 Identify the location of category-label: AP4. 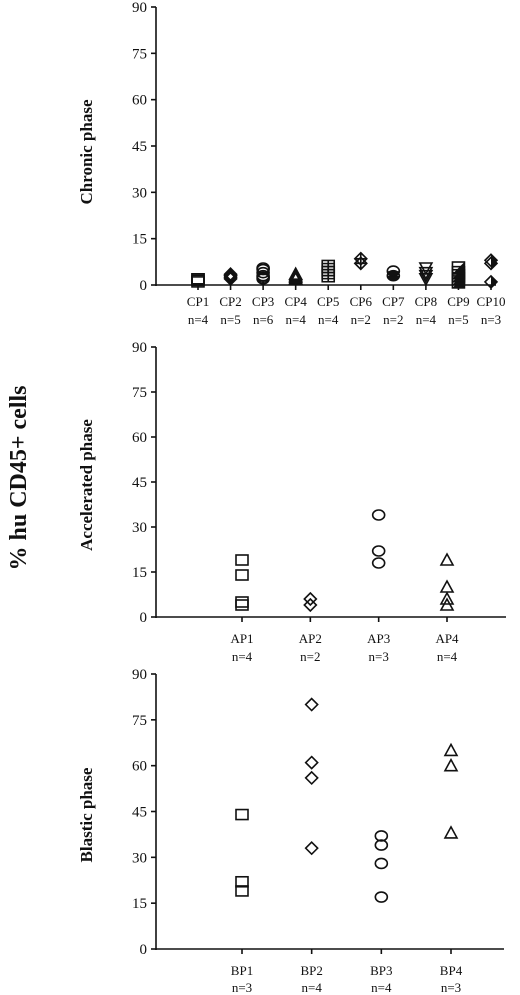
(447, 638).